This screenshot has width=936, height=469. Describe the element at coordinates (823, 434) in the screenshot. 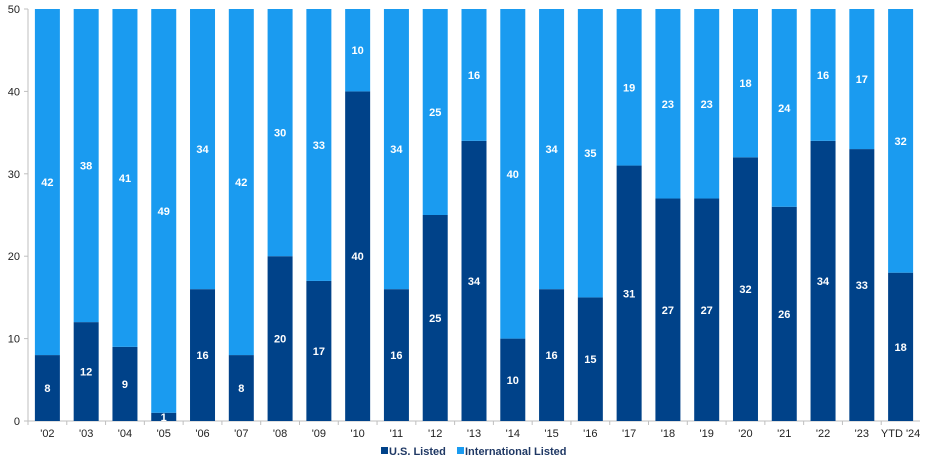

I see `x-tick-label: '22` at that location.